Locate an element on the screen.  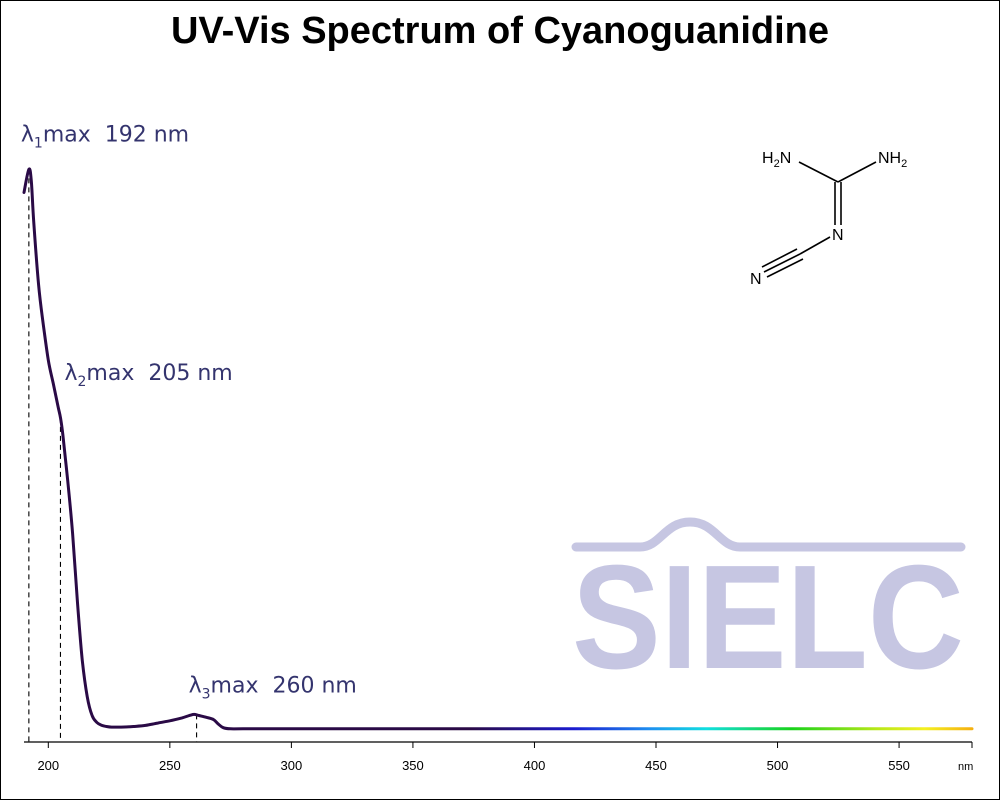
atom-nh2-right: NH2 is located at coordinates (892, 160).